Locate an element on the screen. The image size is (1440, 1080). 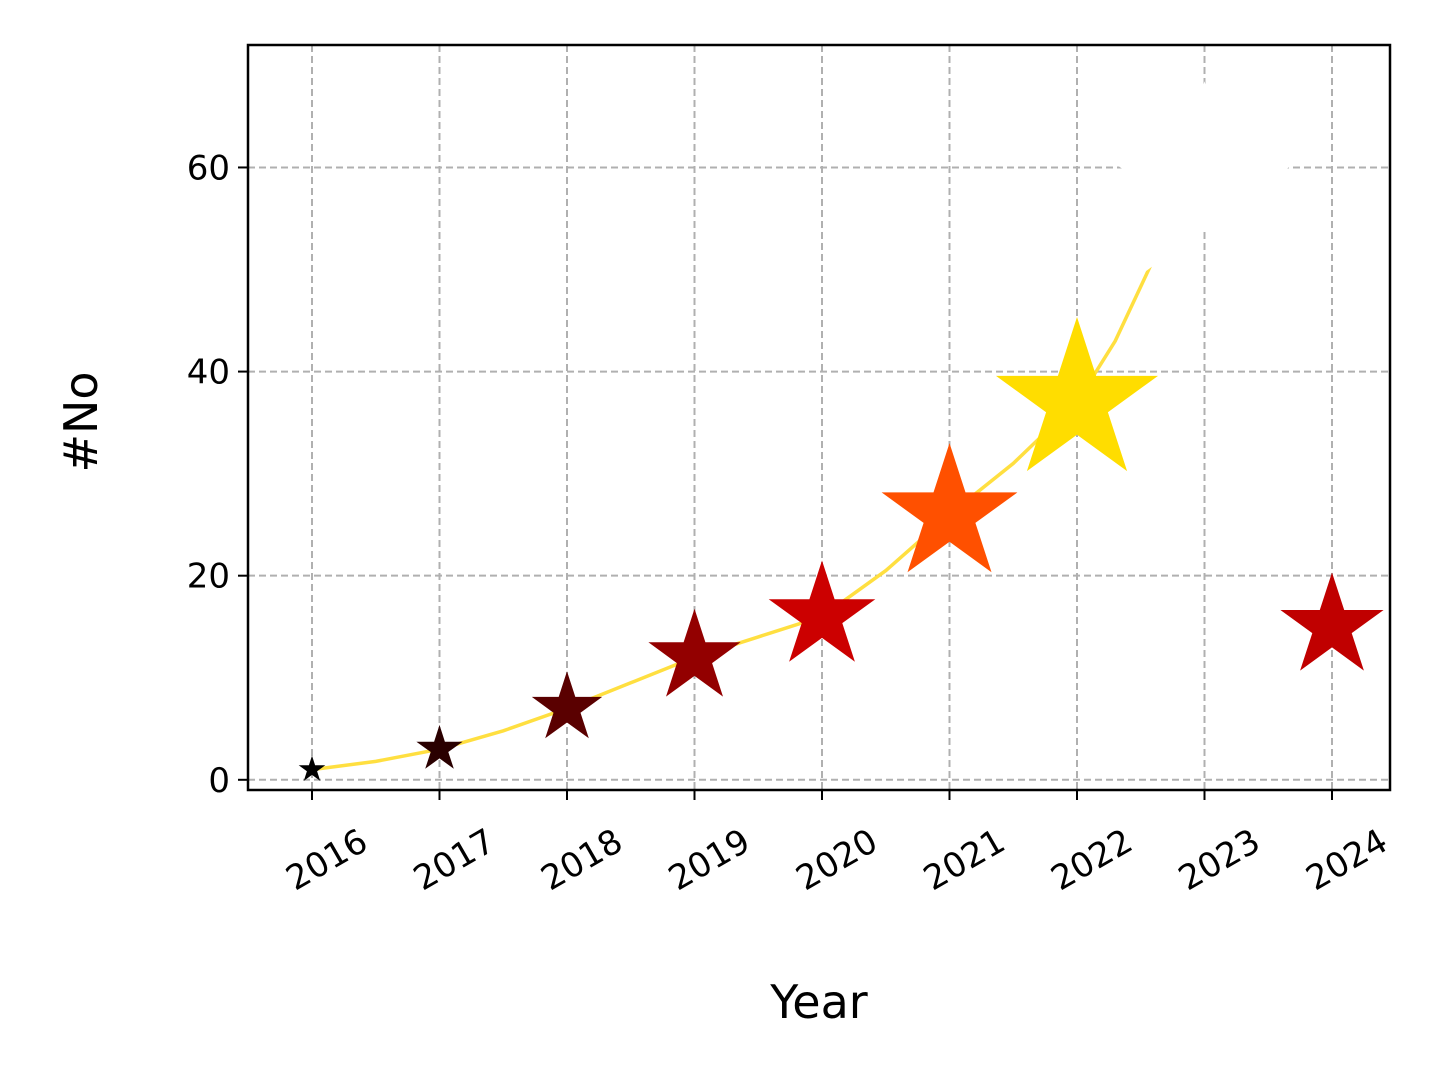
star-point-2019 is located at coordinates (694, 652).